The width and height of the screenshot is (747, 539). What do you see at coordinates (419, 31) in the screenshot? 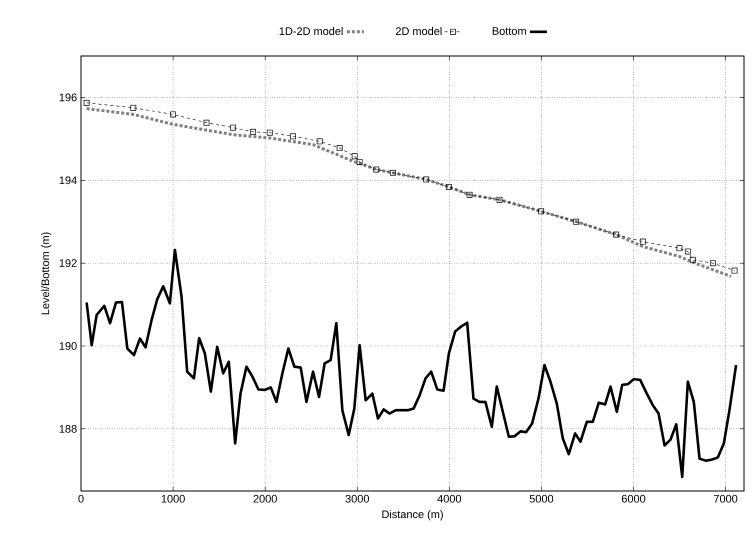
I see `legend-label: 2D model` at bounding box center [419, 31].